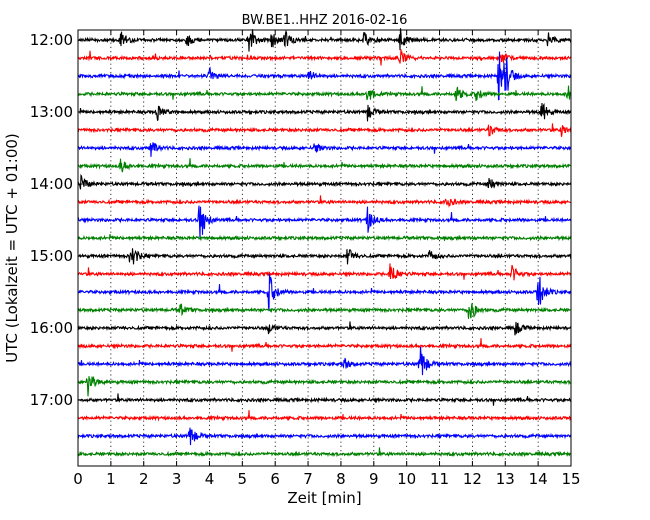 The height and width of the screenshot is (520, 650). Describe the element at coordinates (111, 479) in the screenshot. I see `x-tick-label: 1` at that location.